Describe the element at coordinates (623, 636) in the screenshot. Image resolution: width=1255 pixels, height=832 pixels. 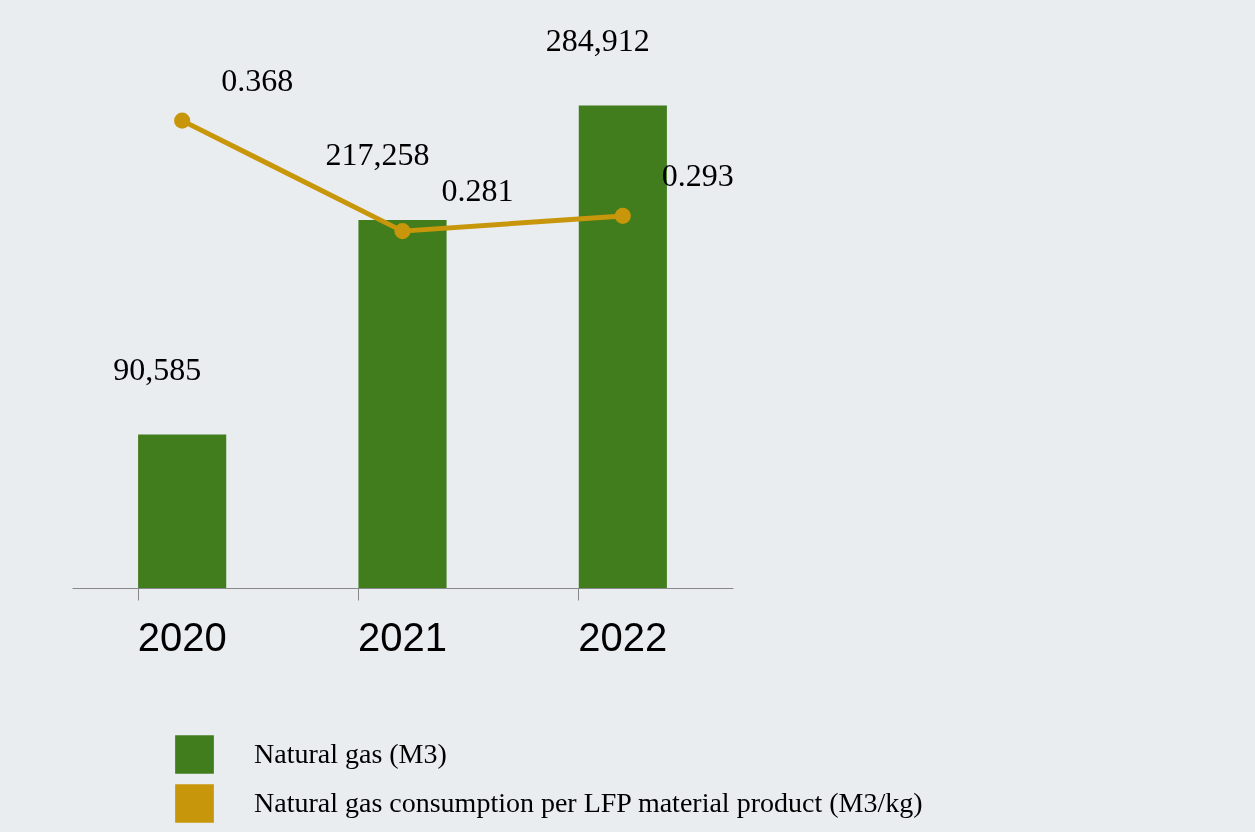
I see `x-tick-label: 2022` at that location.